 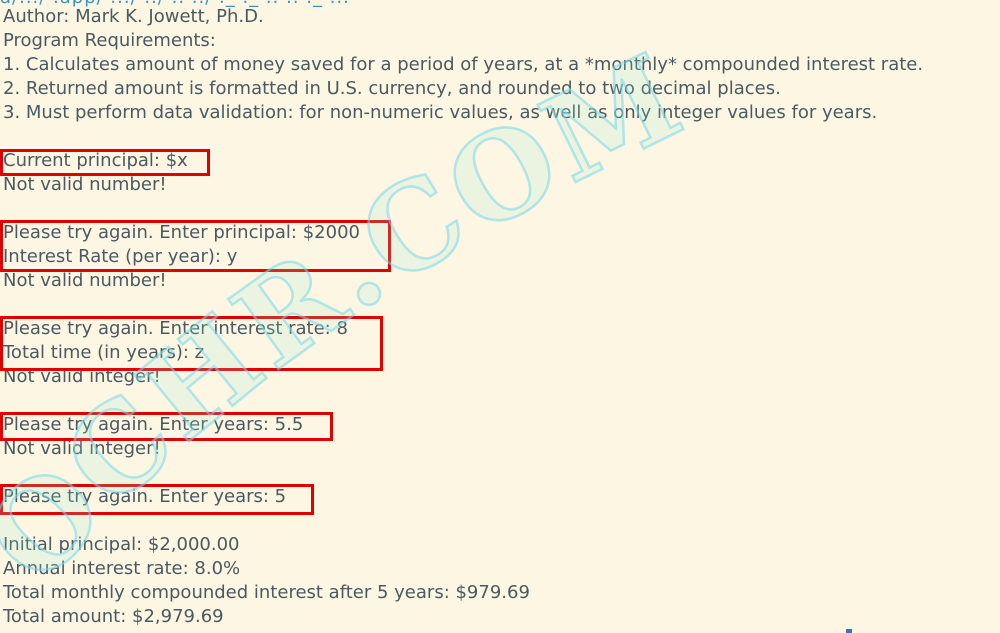 I want to click on retry-years-prompt: Please try again. Enter years: 5, so click(x=145, y=496).